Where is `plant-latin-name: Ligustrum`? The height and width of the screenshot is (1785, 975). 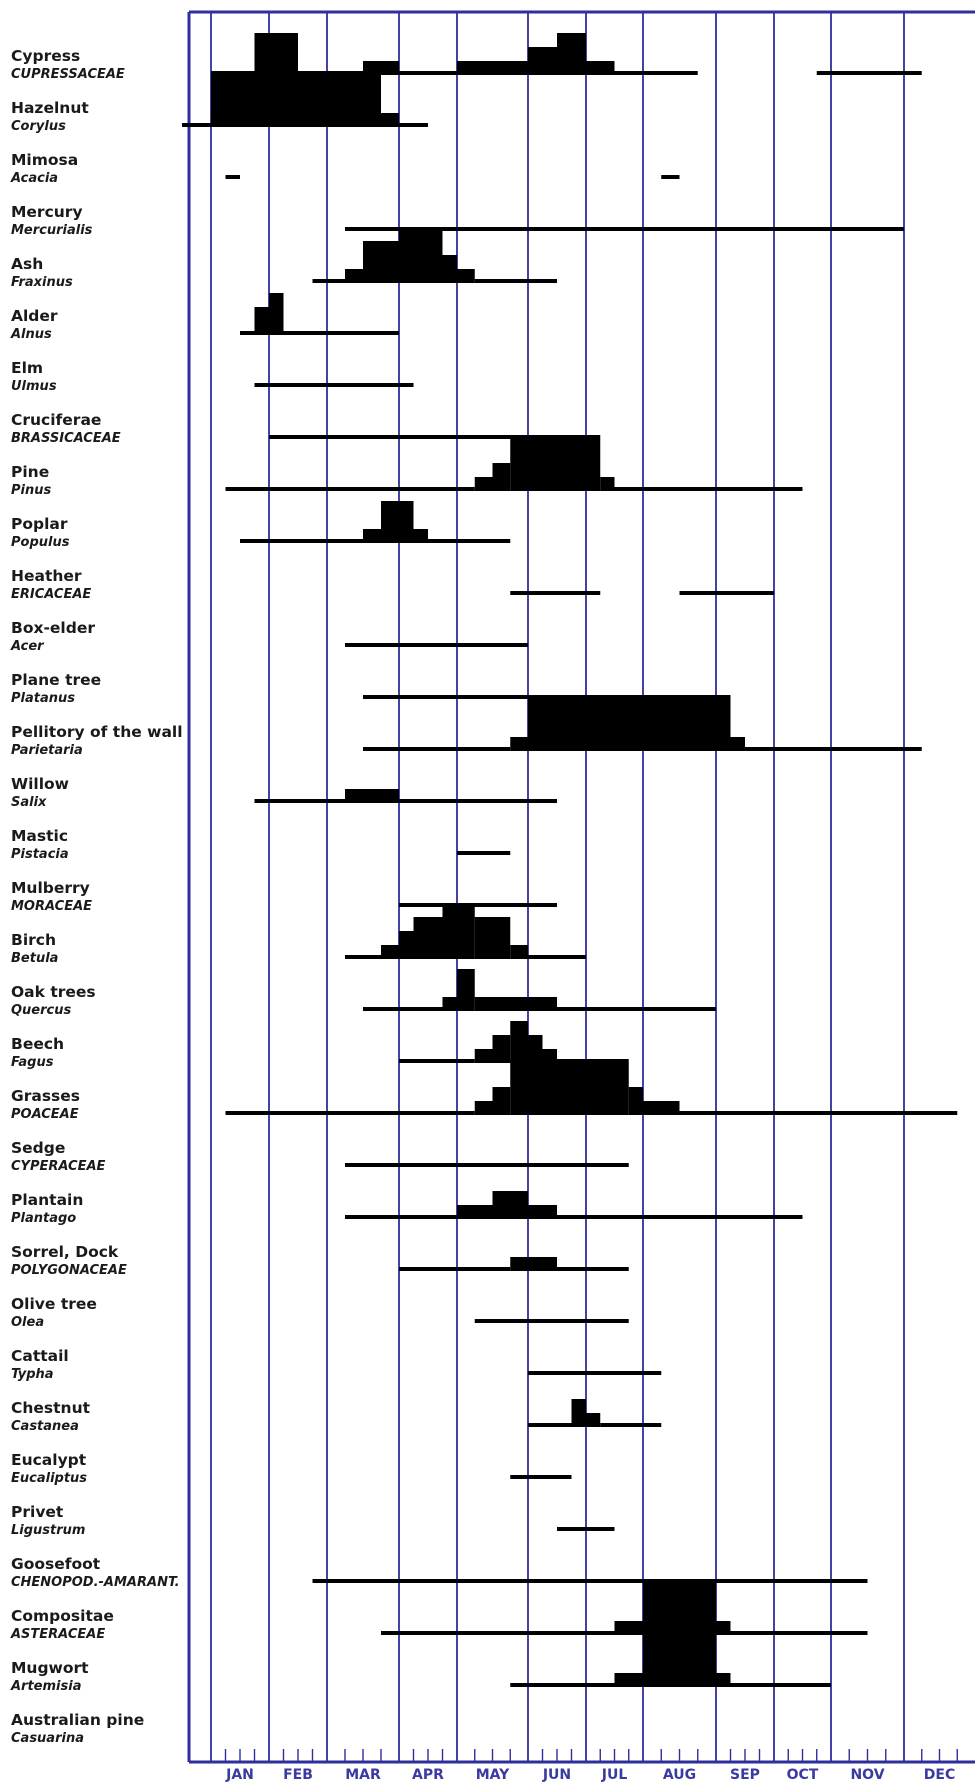
plant-latin-name: Ligustrum is located at coordinates (48, 1530).